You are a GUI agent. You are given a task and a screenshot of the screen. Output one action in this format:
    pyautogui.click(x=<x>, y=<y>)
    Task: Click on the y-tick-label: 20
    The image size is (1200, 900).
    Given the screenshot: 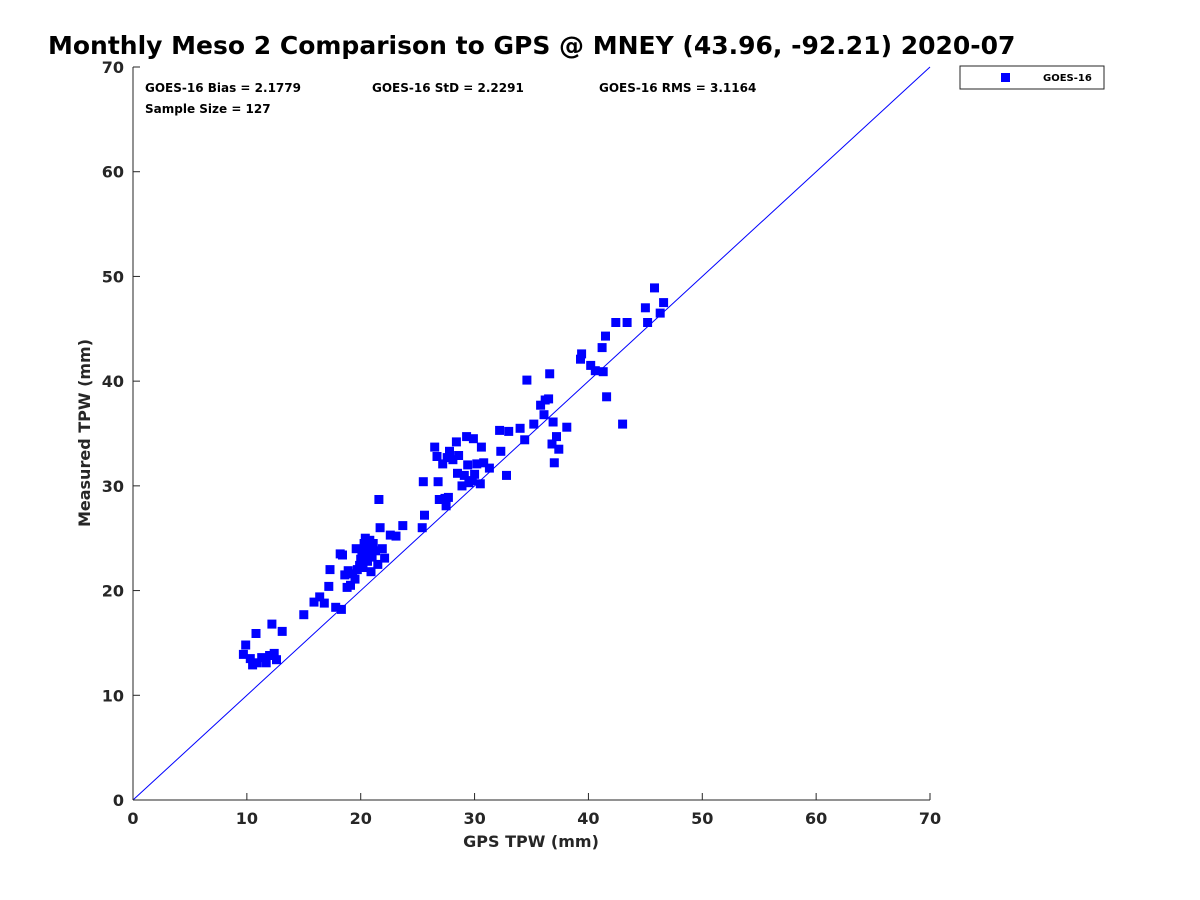 What is the action you would take?
    pyautogui.click(x=113, y=591)
    